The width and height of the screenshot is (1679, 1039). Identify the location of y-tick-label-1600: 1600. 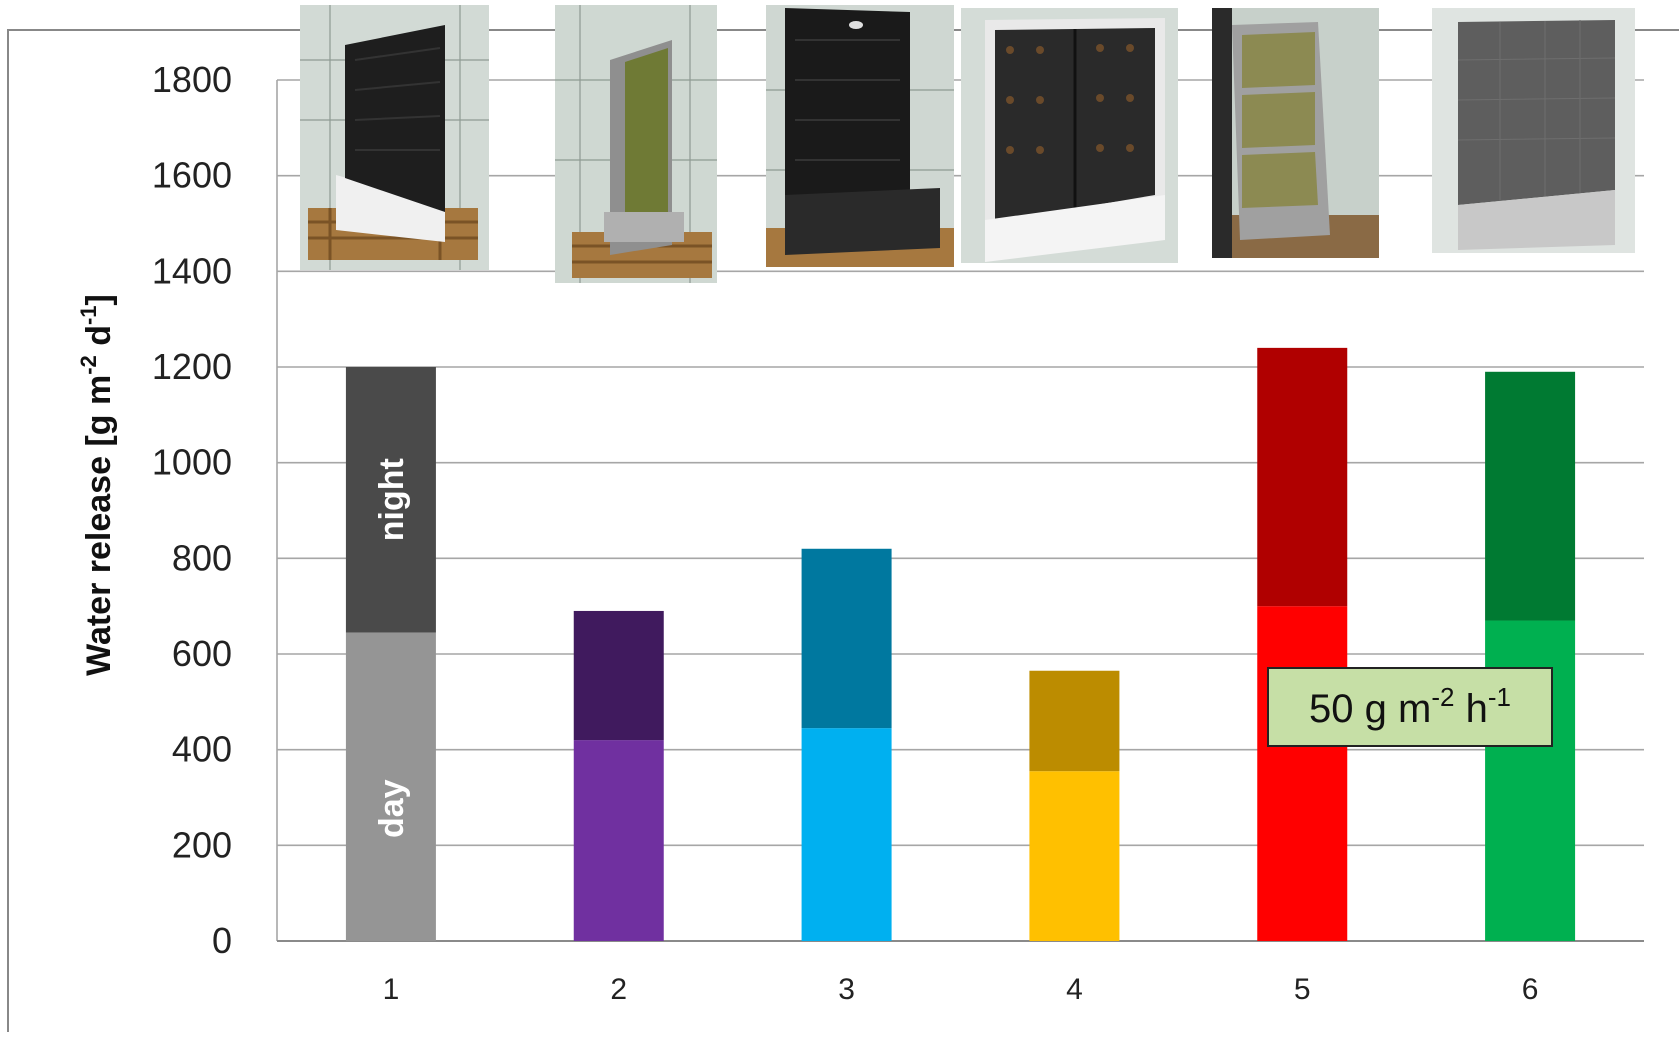
(192, 175).